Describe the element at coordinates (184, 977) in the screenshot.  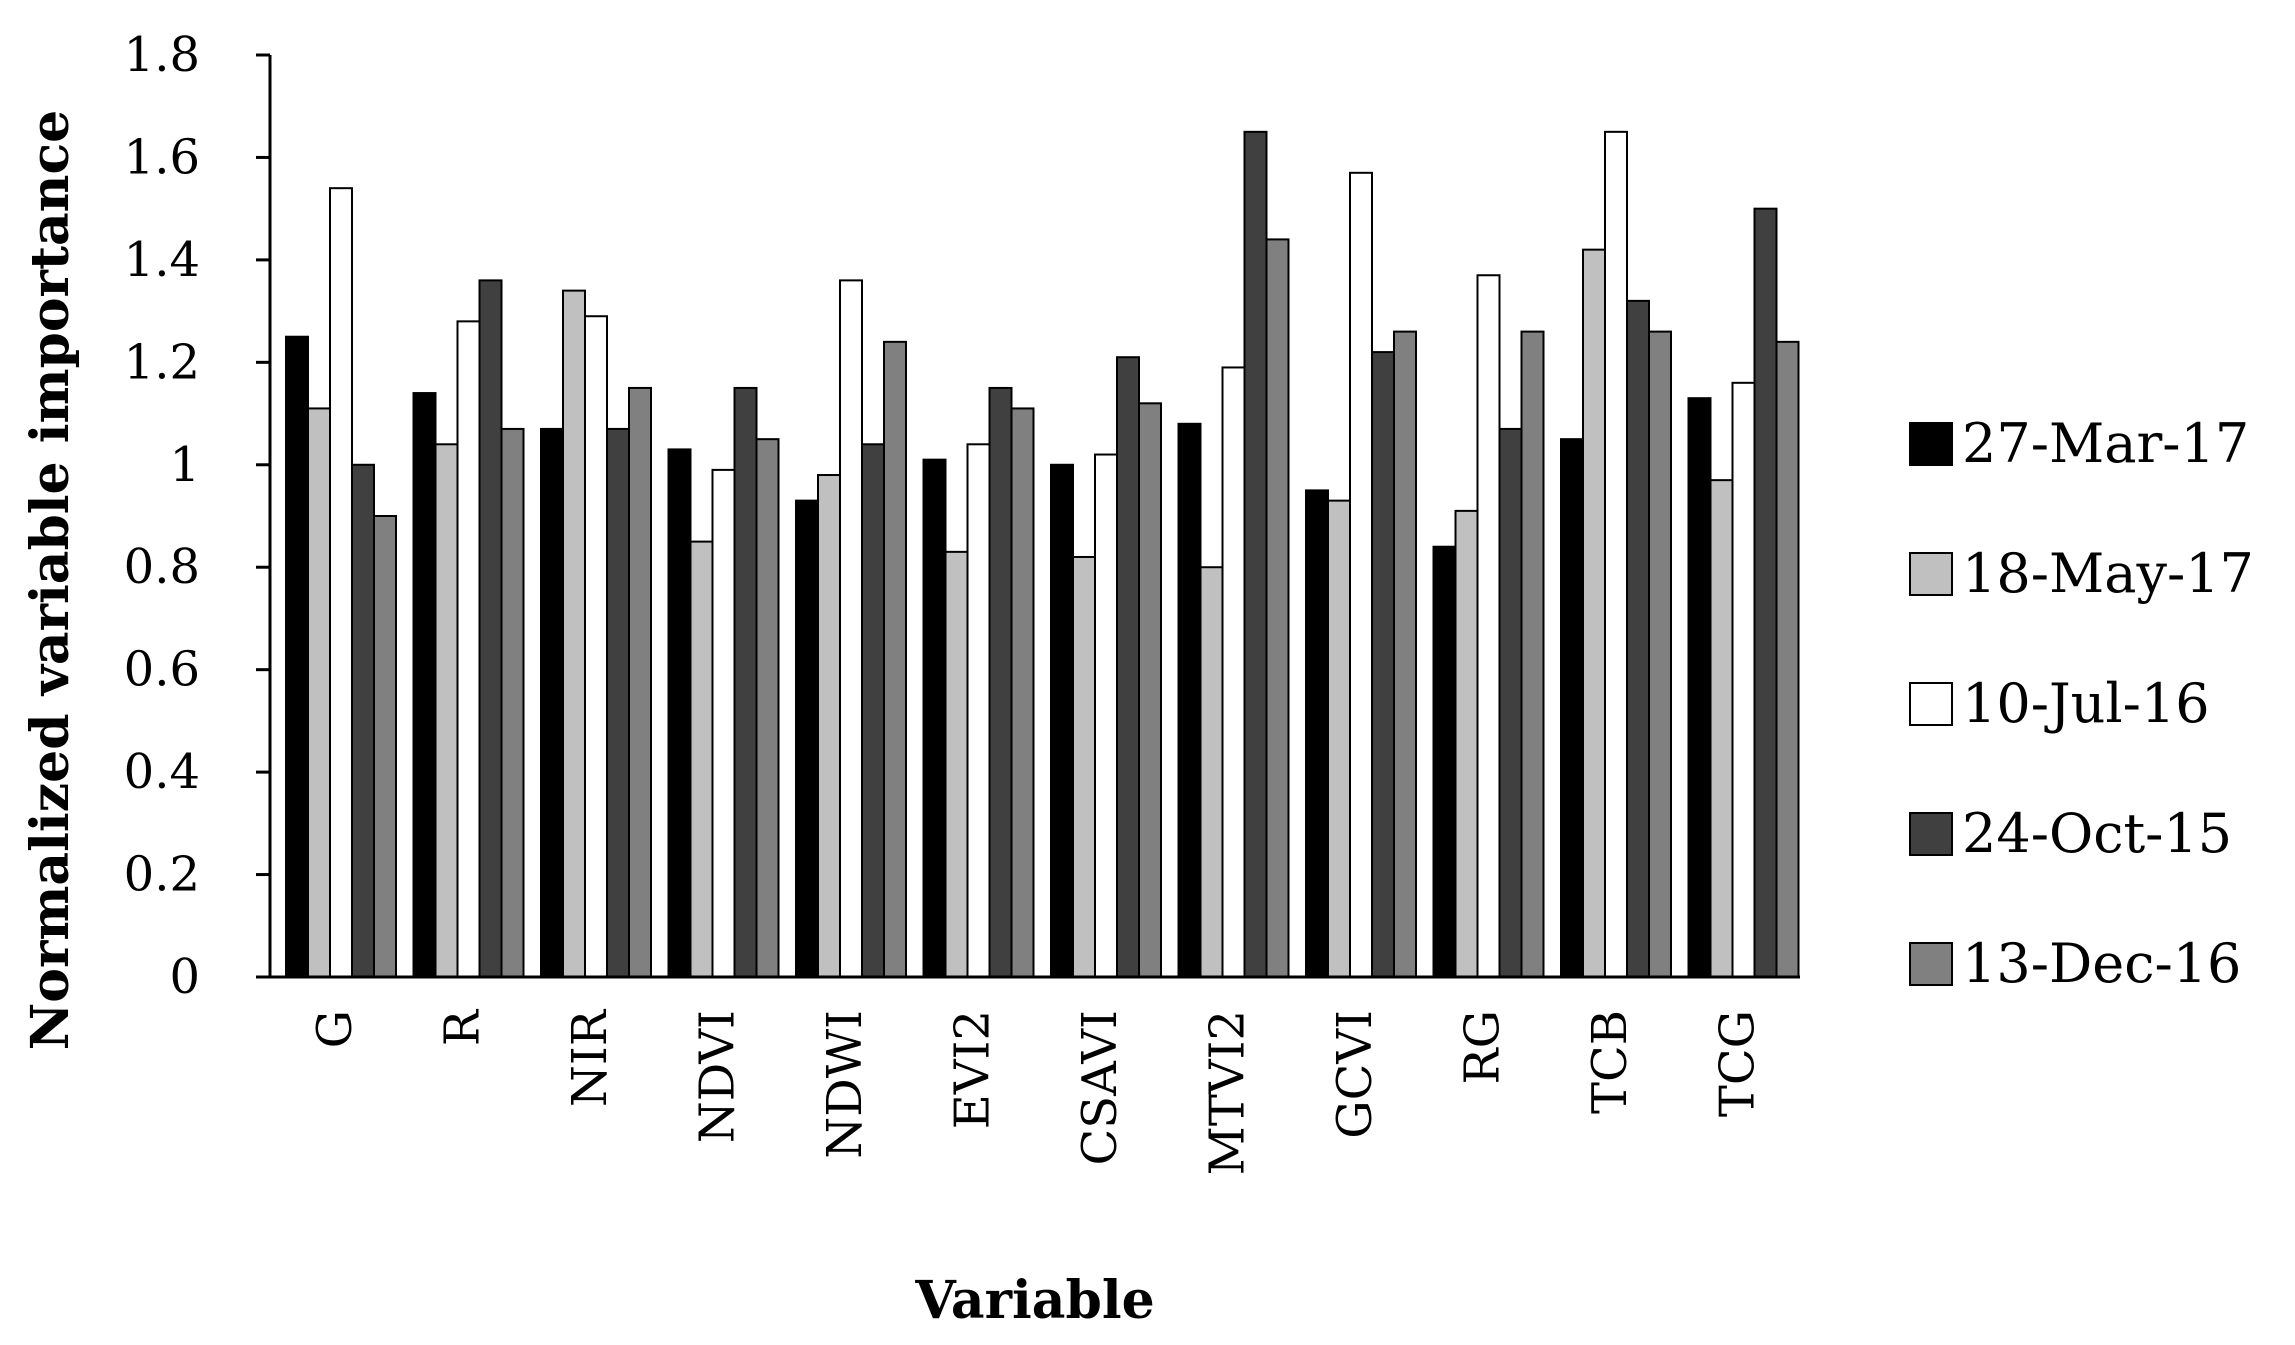
I see `y-tick-label: 0` at that location.